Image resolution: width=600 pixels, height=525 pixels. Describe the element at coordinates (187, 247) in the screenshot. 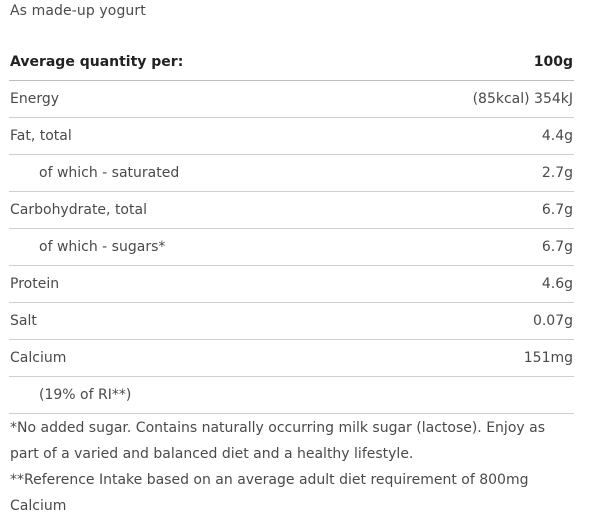

I see `nutrient-name: of which - sugars*` at that location.